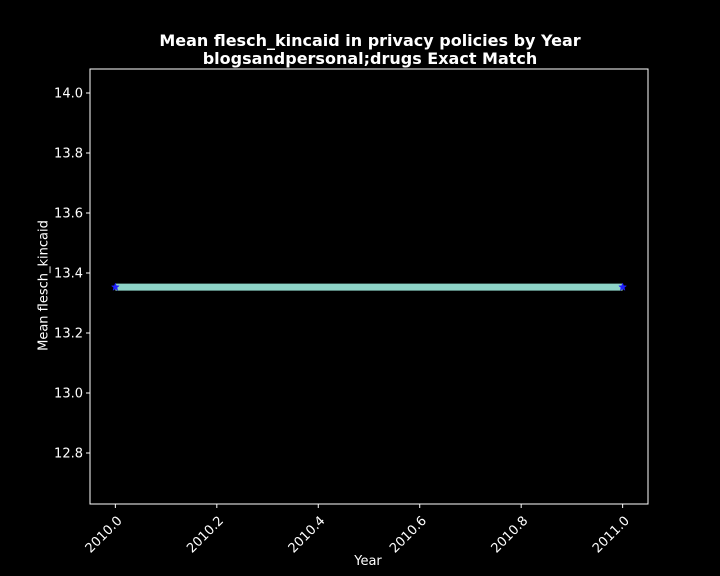 Image resolution: width=720 pixels, height=576 pixels. I want to click on x-tick-label: 2010.6, so click(408, 535).